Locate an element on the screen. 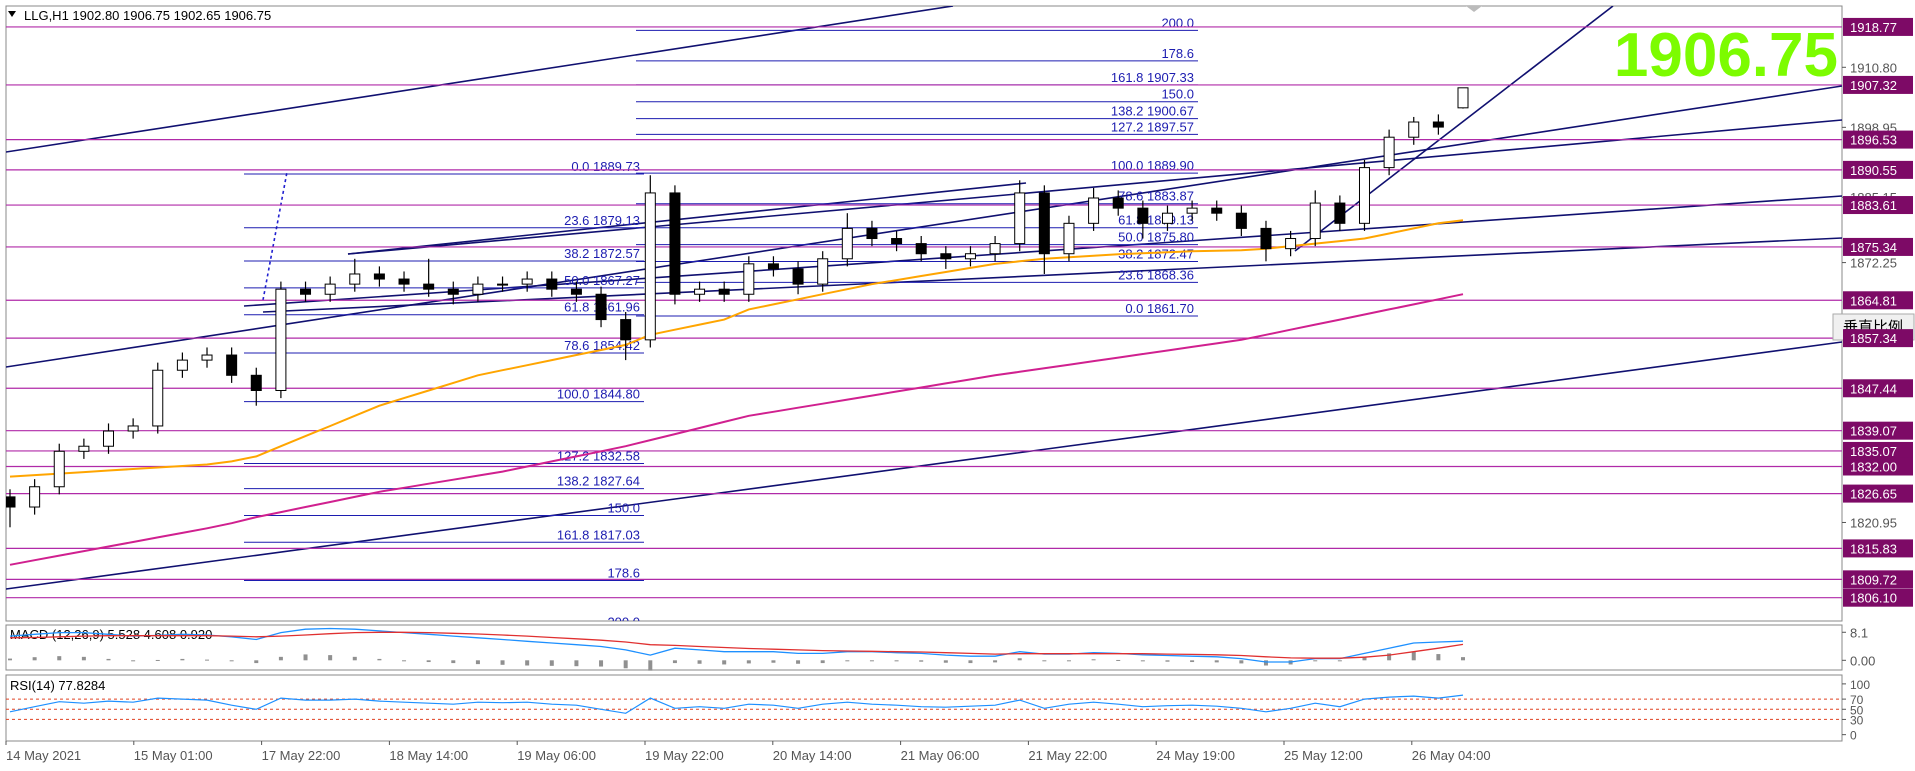  rsi-tick-label: 0 is located at coordinates (1853, 736).